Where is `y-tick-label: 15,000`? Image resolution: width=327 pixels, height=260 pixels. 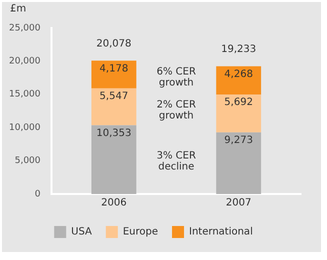
y-tick-label: 15,000 is located at coordinates (24, 95).